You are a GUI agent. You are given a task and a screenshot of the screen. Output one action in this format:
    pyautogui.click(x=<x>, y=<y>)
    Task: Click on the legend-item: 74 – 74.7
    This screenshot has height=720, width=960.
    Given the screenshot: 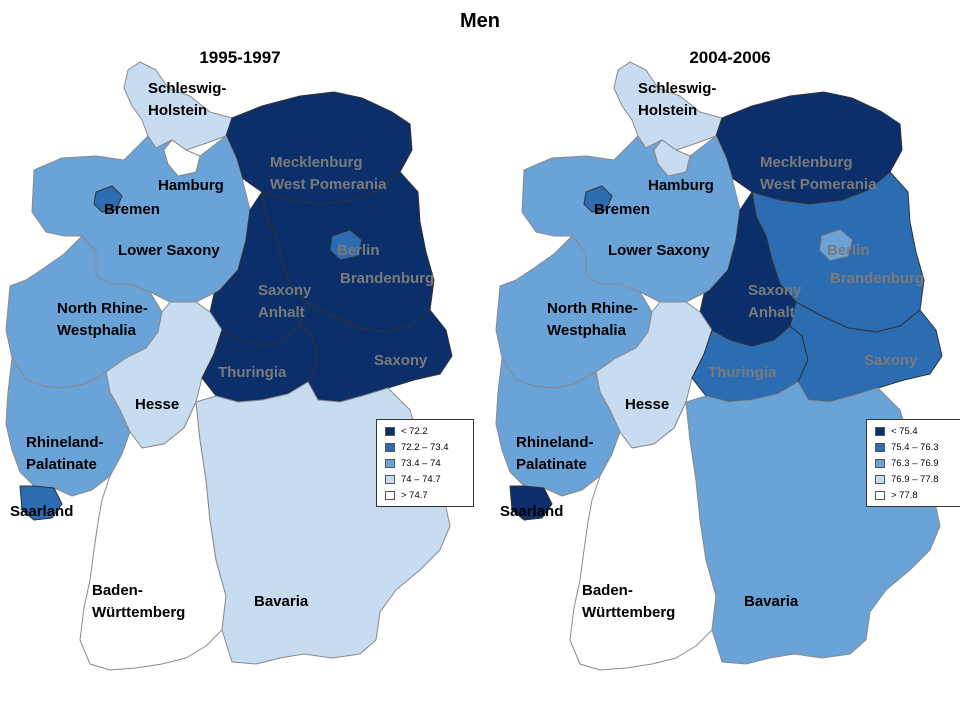 What is the action you would take?
    pyautogui.click(x=413, y=480)
    